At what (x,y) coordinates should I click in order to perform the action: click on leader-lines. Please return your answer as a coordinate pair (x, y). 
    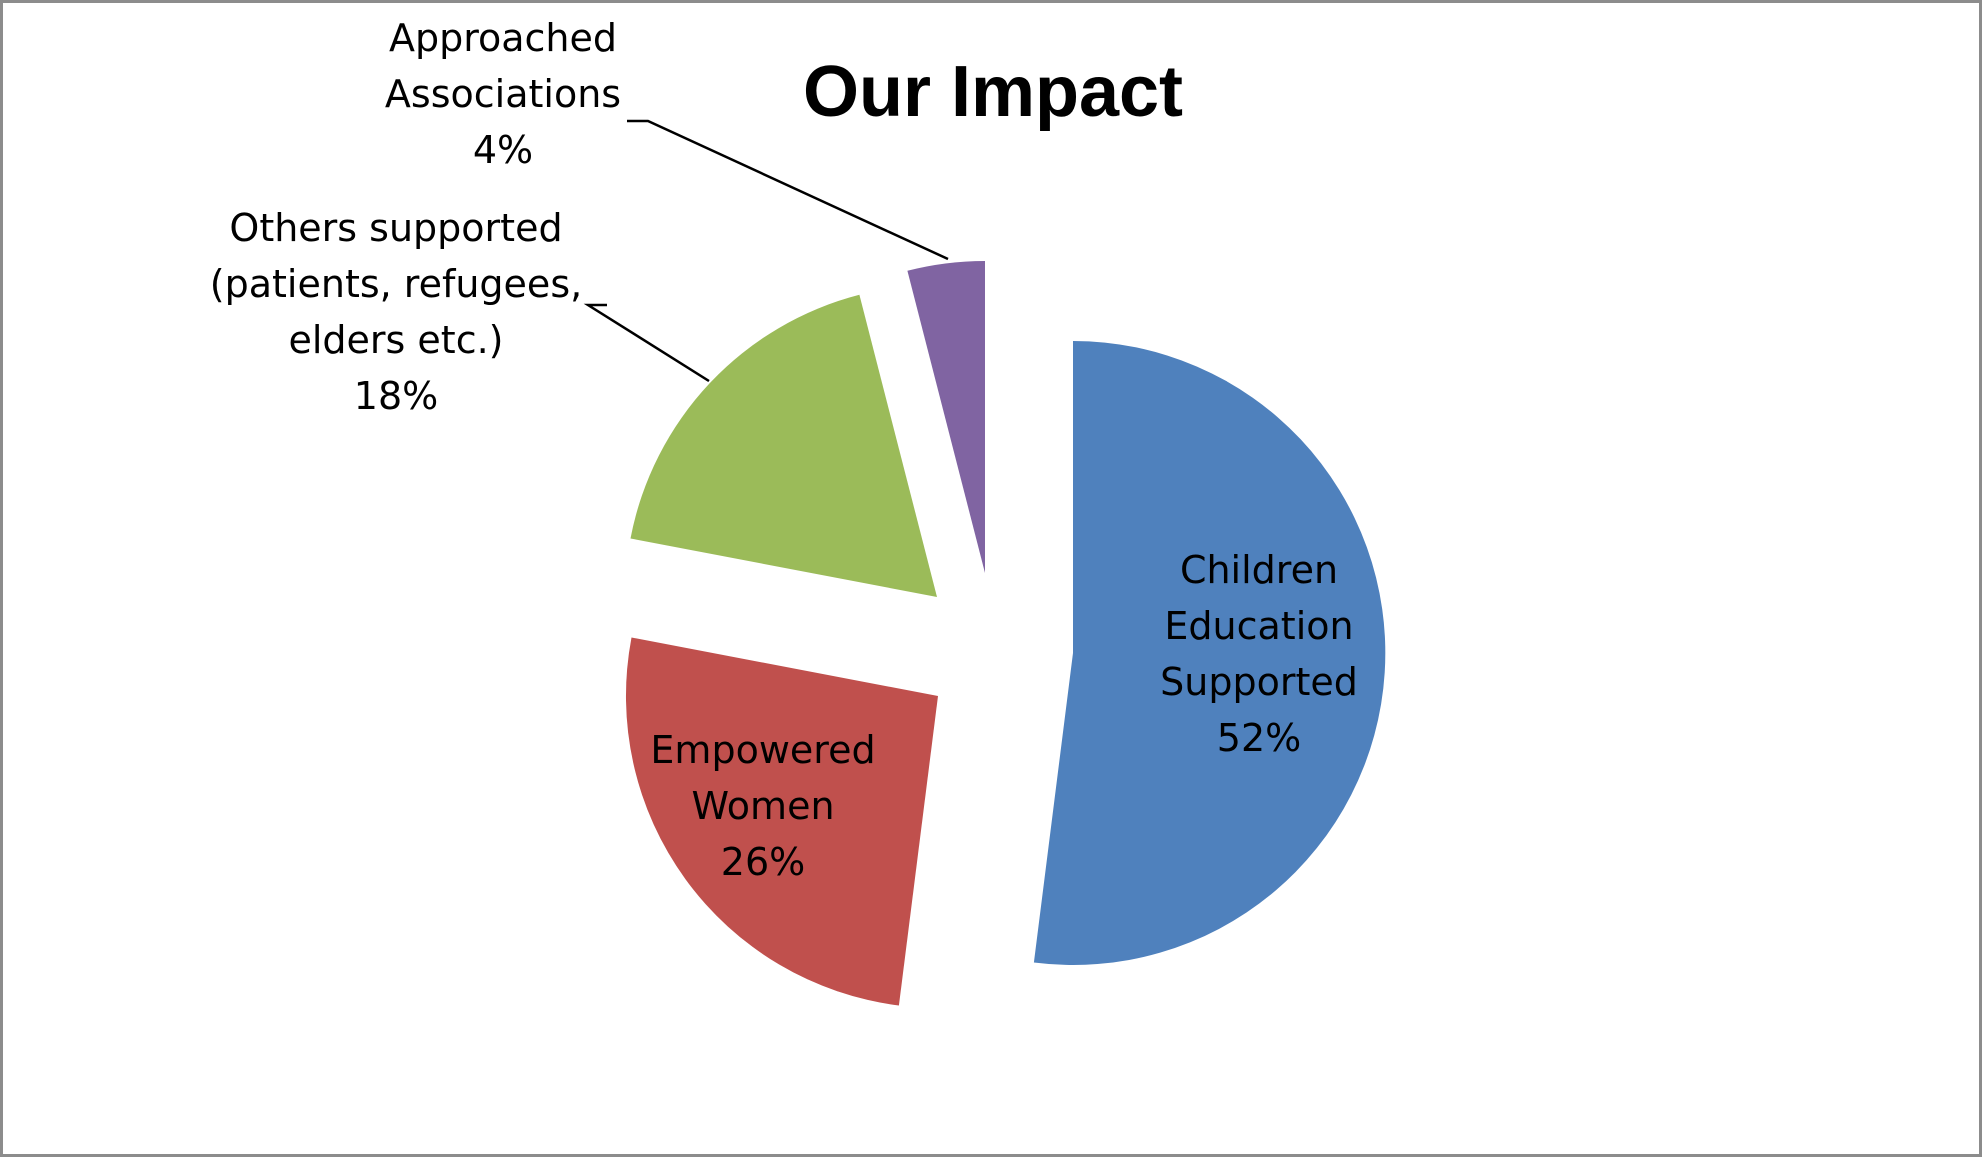
    Looking at the image, I should click on (766, 251).